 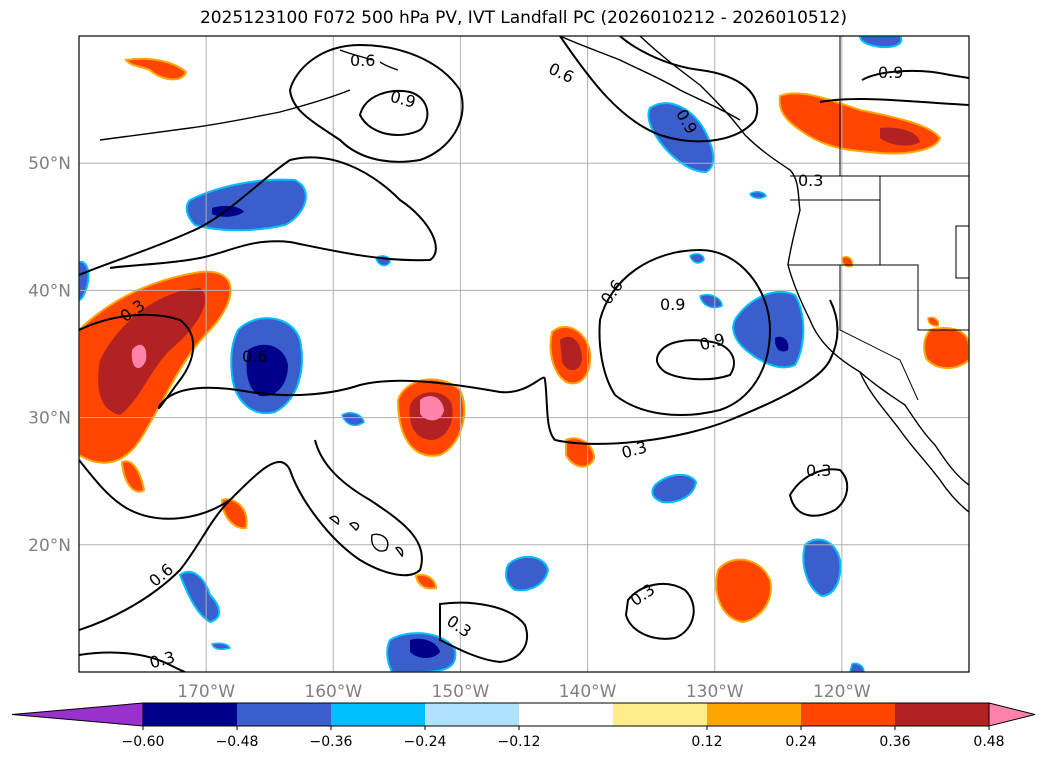 I want to click on lon-tick-label: 160°W, so click(x=333, y=692).